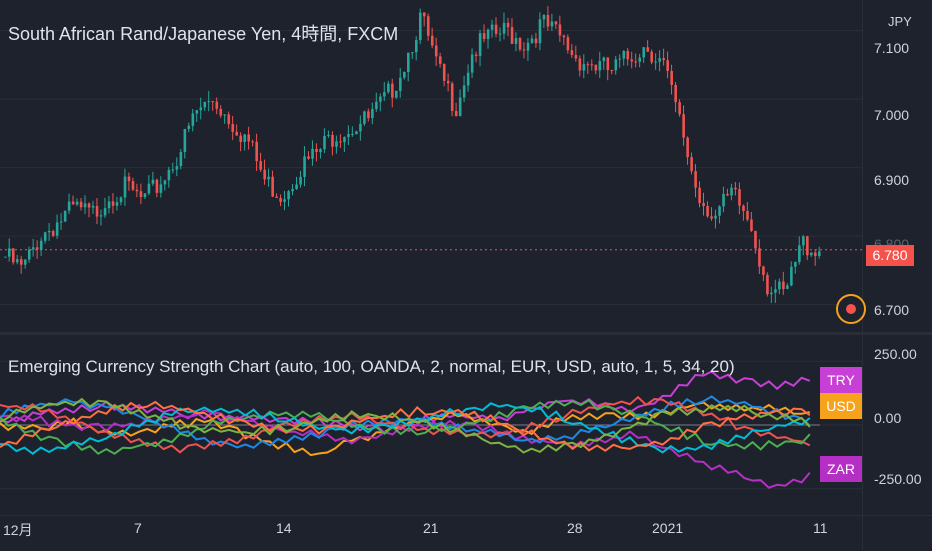 Image resolution: width=932 pixels, height=551 pixels. Describe the element at coordinates (138, 528) in the screenshot. I see `time-tick: 7` at that location.